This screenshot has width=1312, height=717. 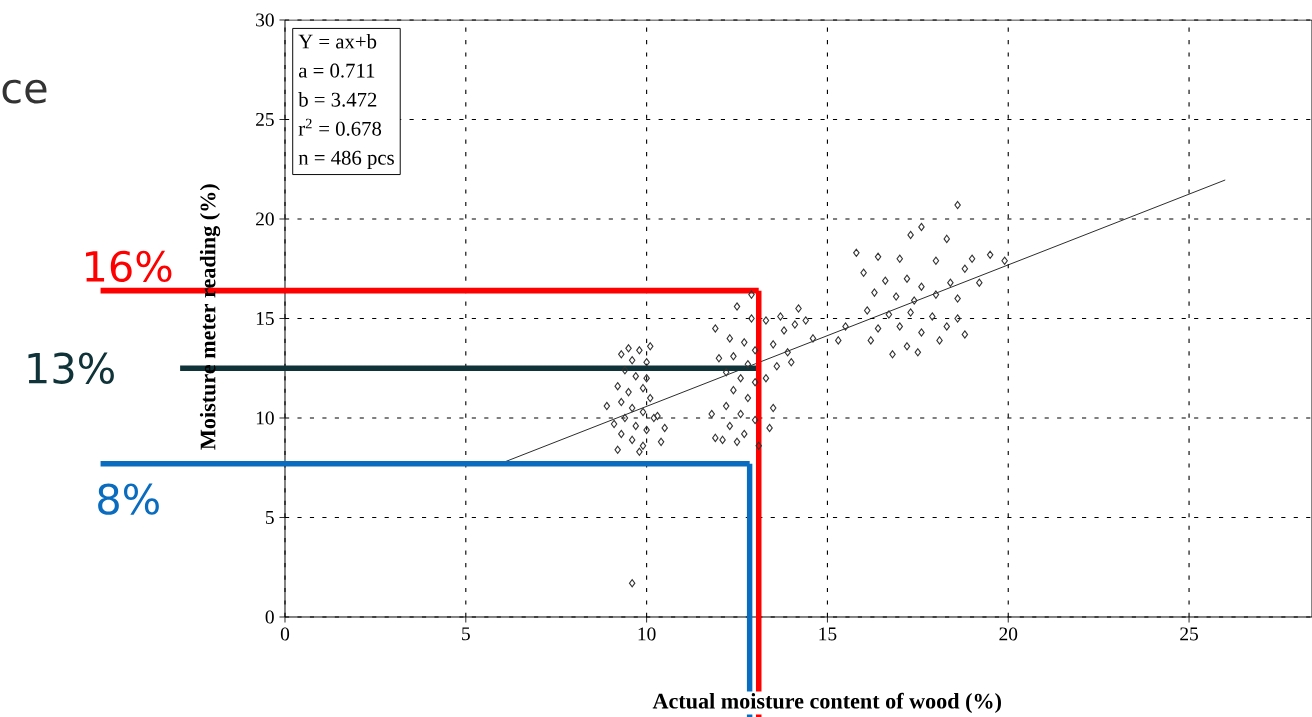 I want to click on ref-line-label: 16%, so click(x=129, y=266).